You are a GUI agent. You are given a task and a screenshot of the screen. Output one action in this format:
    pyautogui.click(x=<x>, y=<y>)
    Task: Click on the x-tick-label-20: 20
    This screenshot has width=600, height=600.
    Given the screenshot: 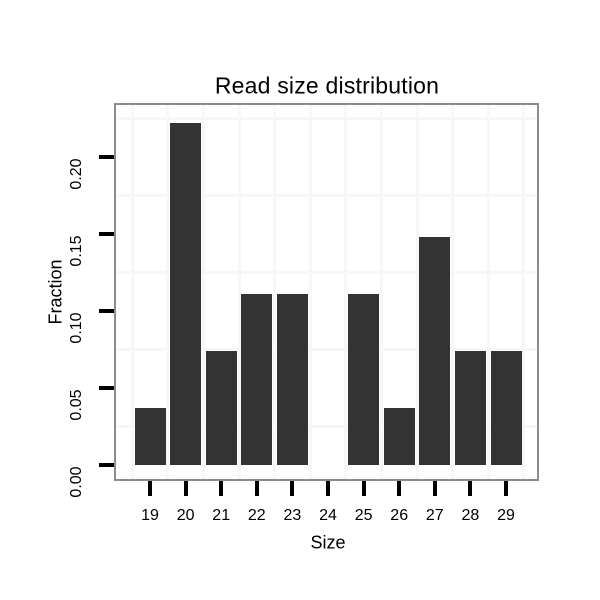 What is the action you would take?
    pyautogui.click(x=185, y=515)
    